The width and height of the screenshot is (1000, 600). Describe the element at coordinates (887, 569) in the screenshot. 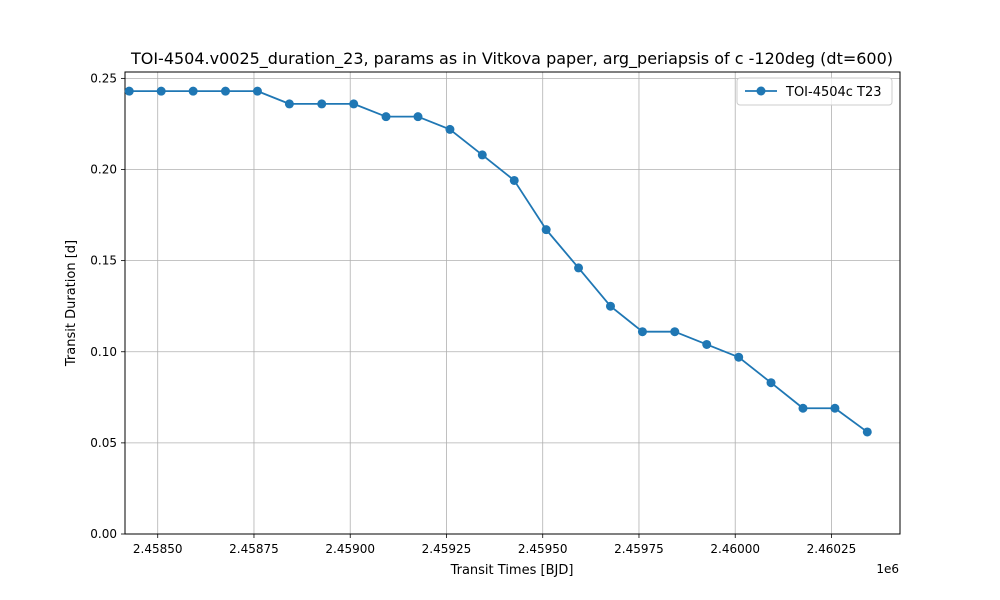

I see `x-offset-label: 1e6` at that location.